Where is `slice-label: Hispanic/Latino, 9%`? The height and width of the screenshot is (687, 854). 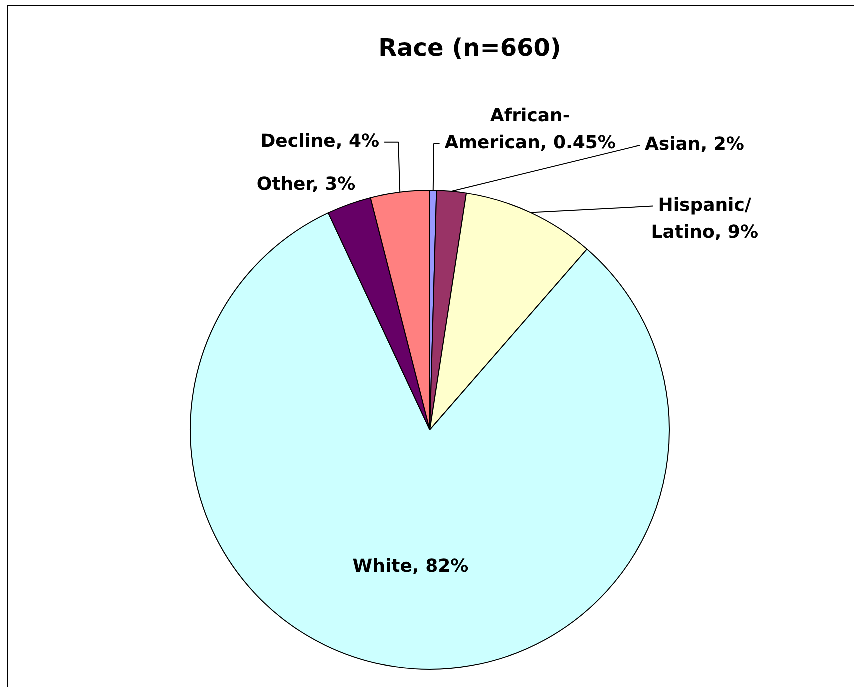 slice-label: Hispanic/Latino, 9% is located at coordinates (704, 218).